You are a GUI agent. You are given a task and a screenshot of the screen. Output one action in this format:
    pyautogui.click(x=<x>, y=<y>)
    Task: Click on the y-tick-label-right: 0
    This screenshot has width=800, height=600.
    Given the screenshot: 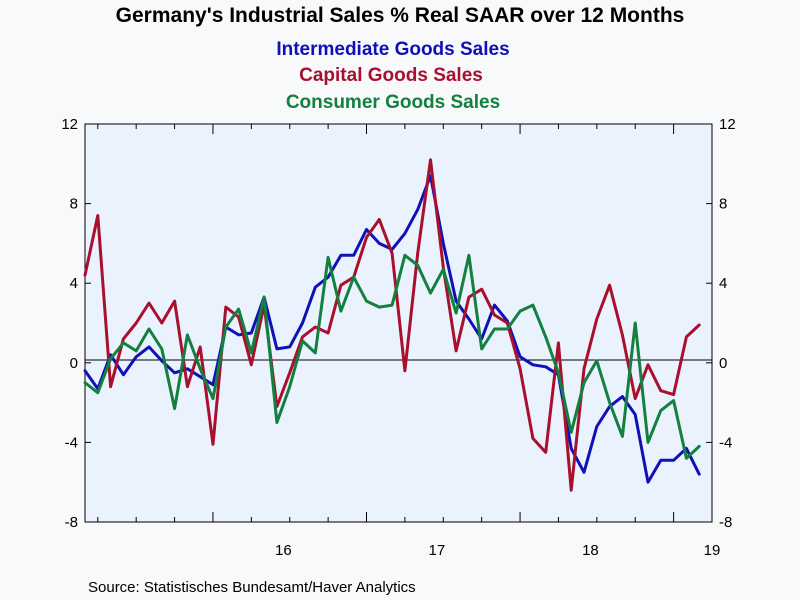 What is the action you would take?
    pyautogui.click(x=723, y=363)
    